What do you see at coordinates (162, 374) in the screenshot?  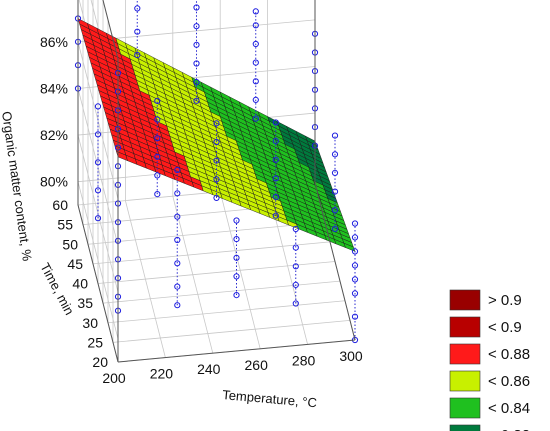 I see `x-tick-label: 220` at bounding box center [162, 374].